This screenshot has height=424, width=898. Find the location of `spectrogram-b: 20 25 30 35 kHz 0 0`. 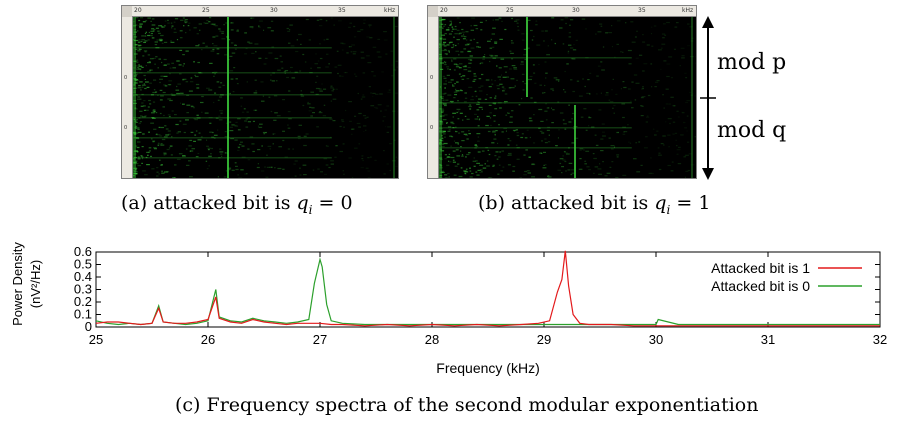

spectrogram-b: 20 25 30 35 kHz 0 0 is located at coordinates (562, 92).